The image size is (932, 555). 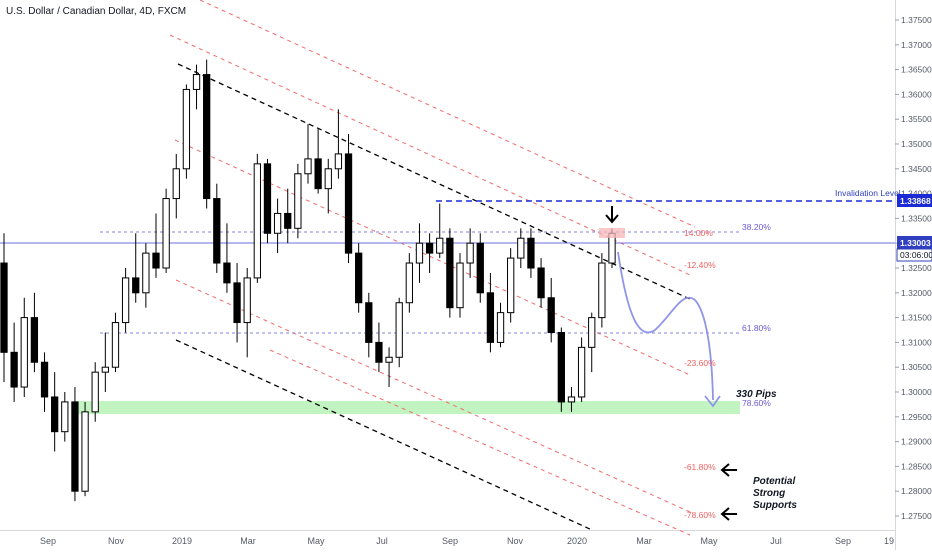 I want to click on projection-arrowhead, so click(x=712, y=401).